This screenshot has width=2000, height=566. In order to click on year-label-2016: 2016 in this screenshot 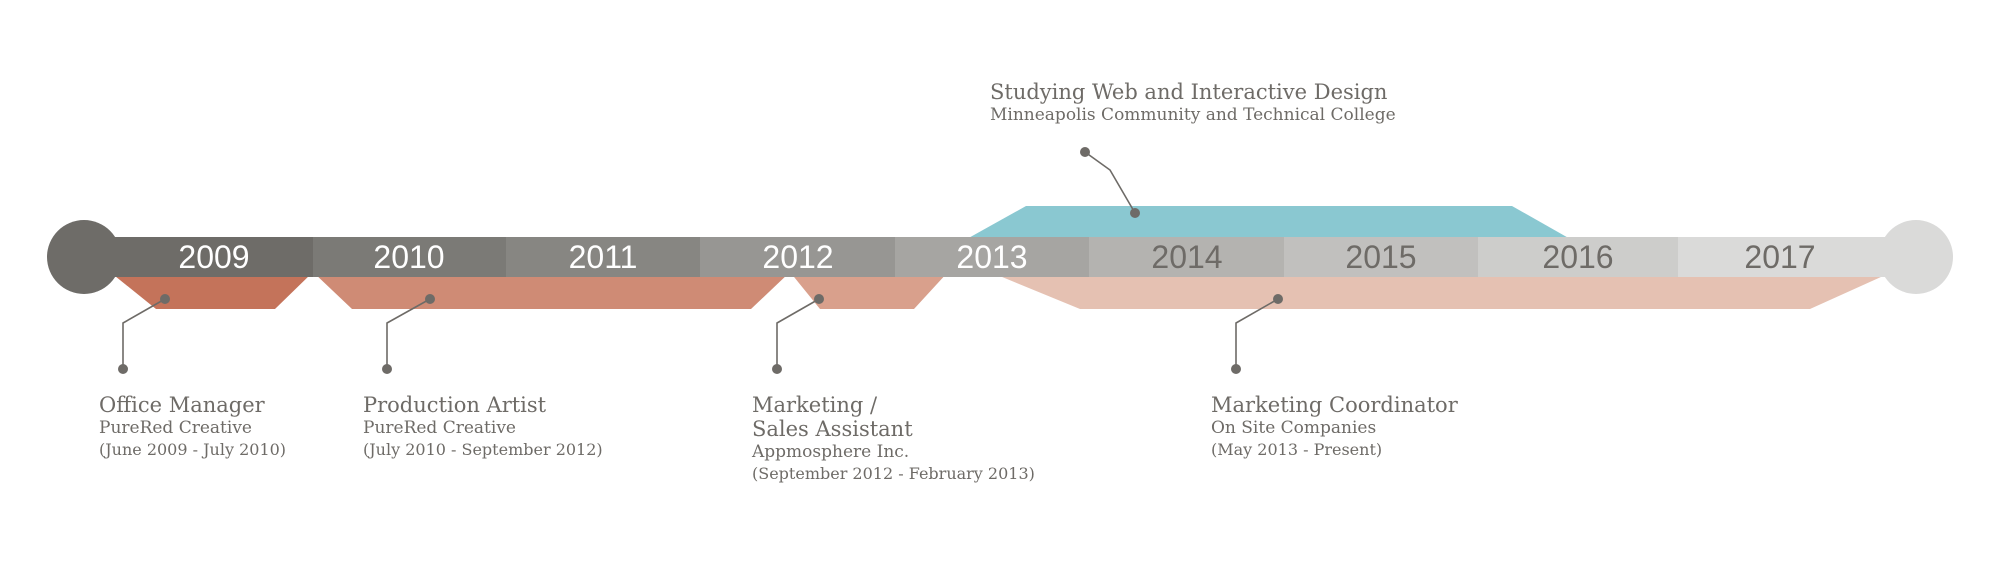, I will do `click(1577, 257)`.